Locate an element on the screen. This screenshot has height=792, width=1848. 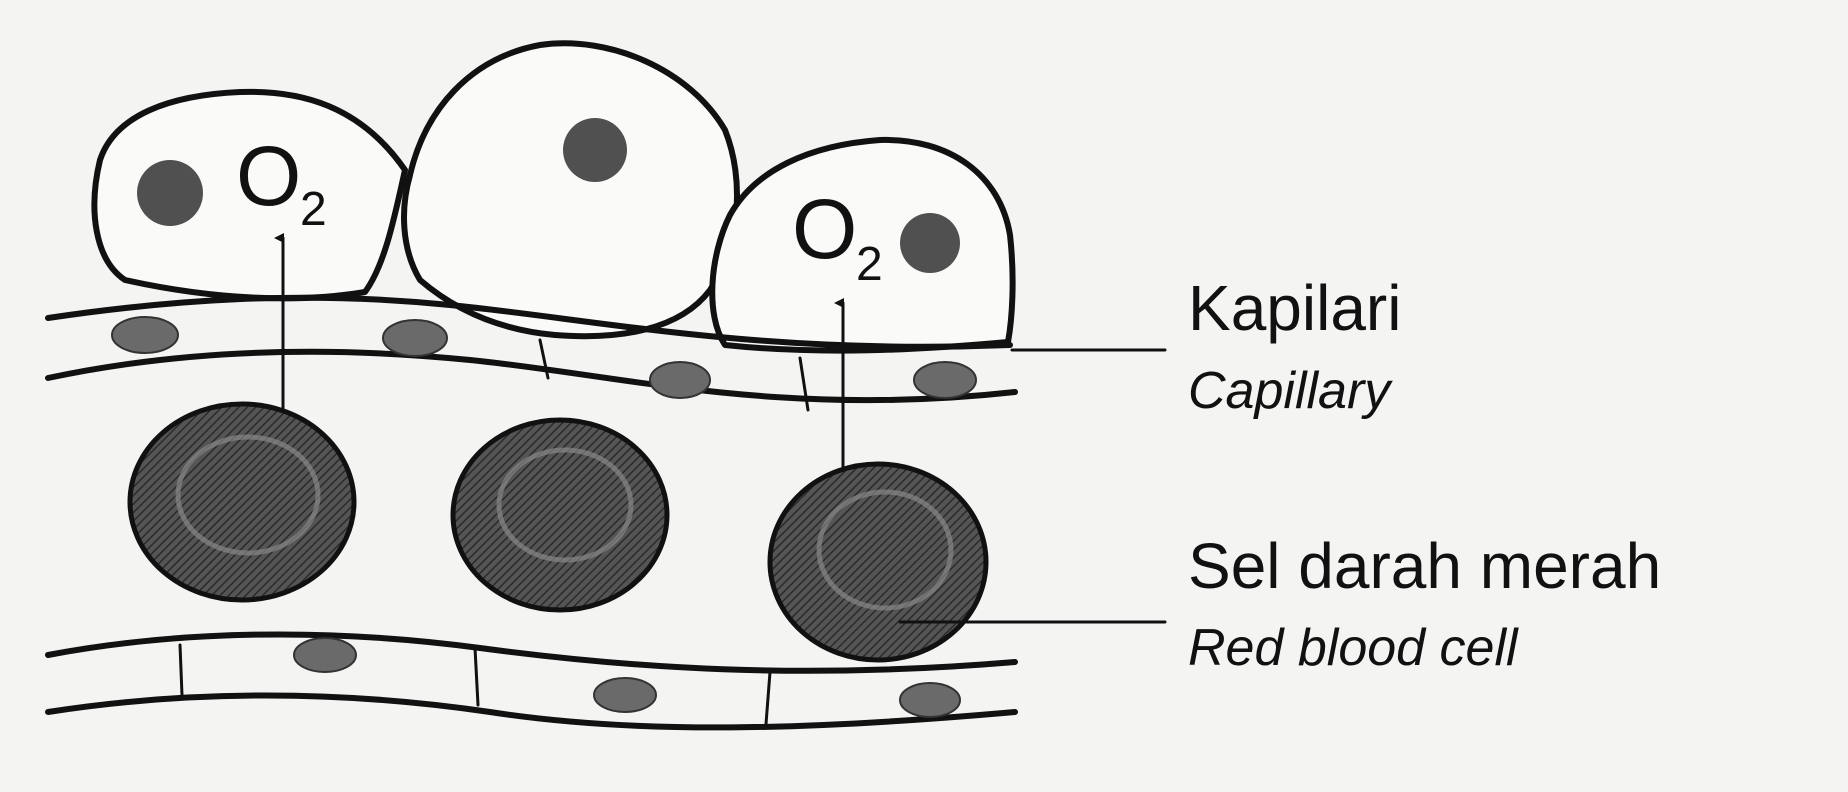
oxygen-label-right: O 2 is located at coordinates (837, 236).